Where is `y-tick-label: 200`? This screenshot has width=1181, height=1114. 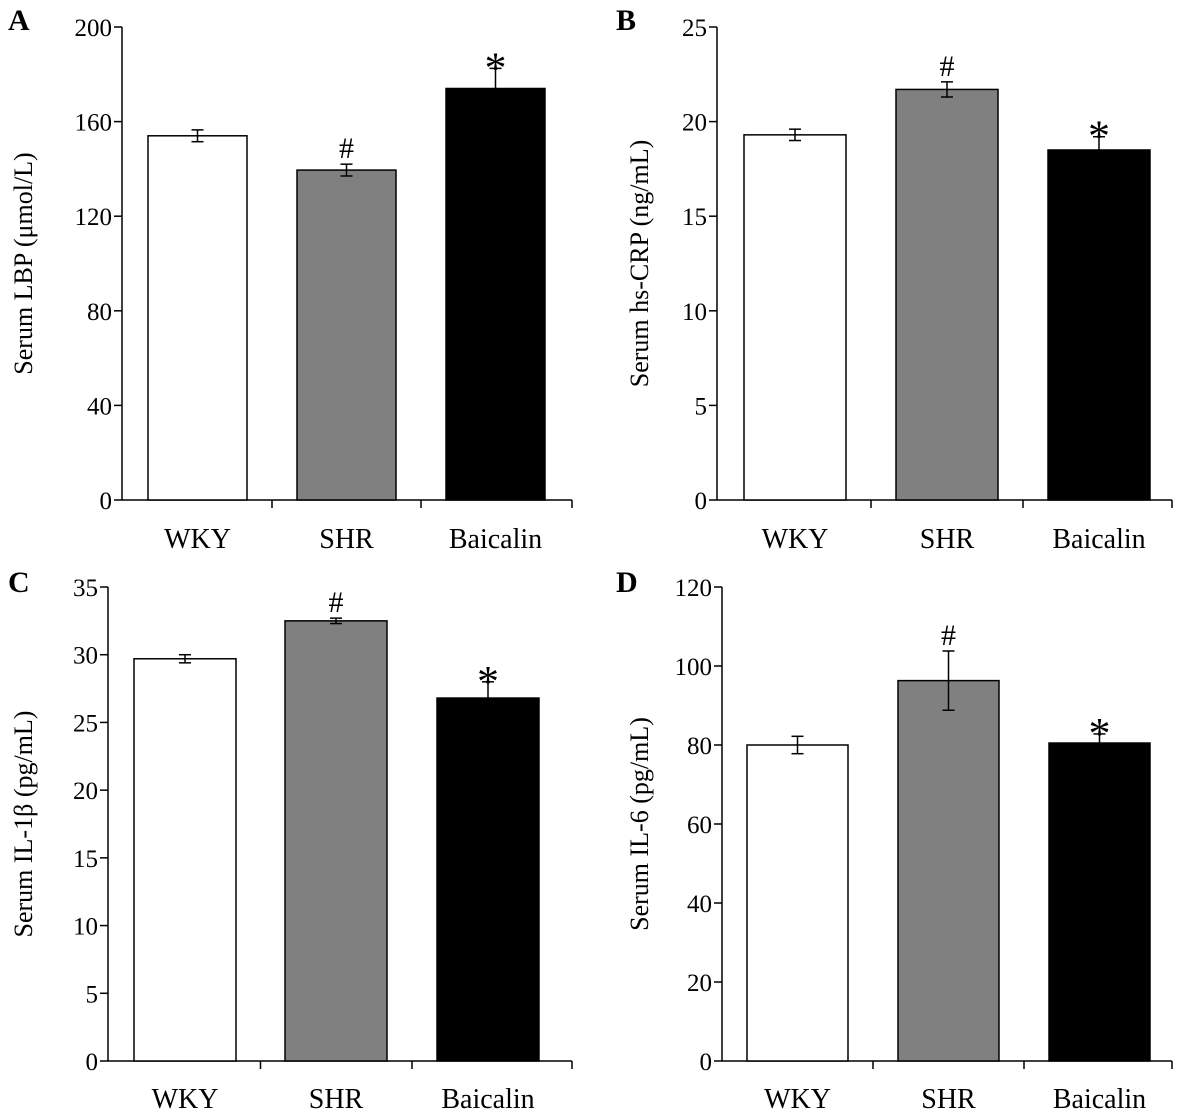
y-tick-label: 200 is located at coordinates (94, 28).